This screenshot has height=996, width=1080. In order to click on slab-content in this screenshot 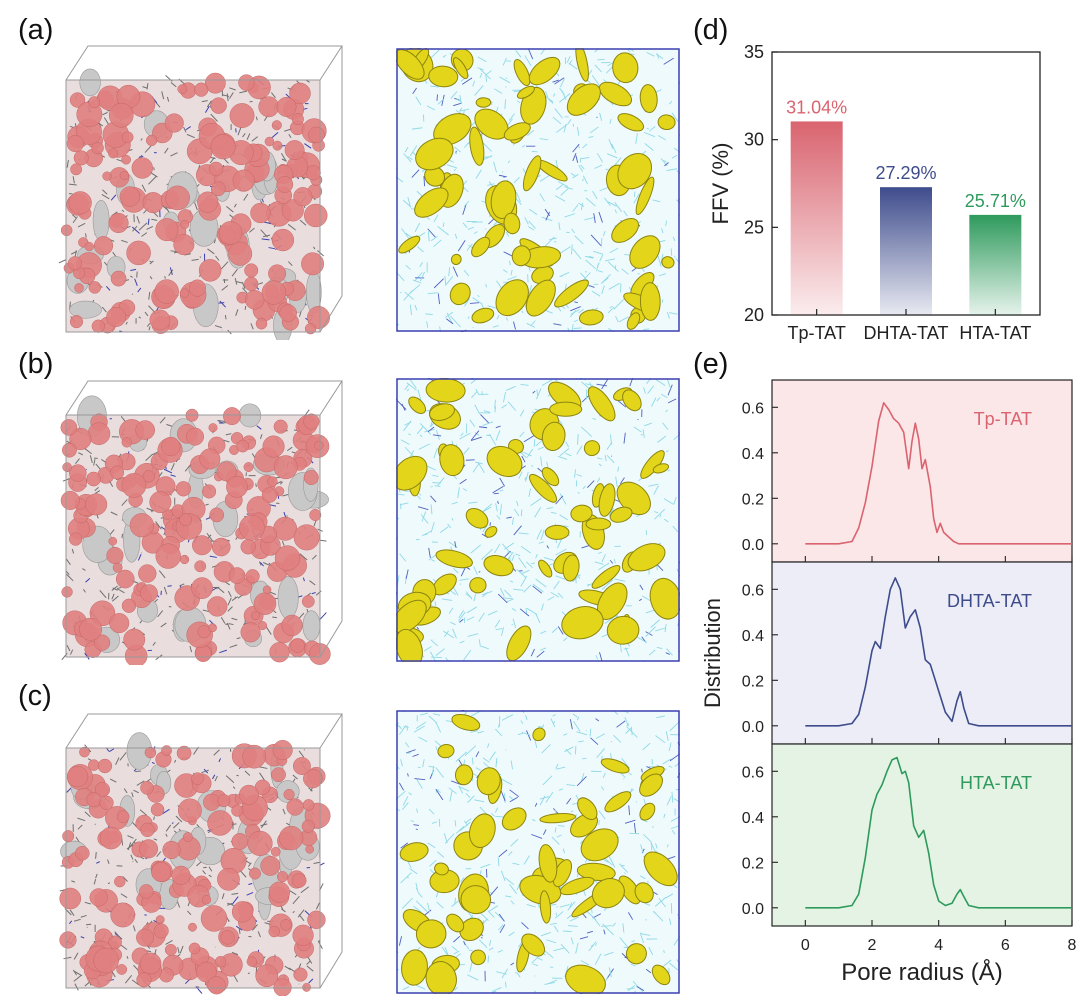, I will do `click(538, 520)`.